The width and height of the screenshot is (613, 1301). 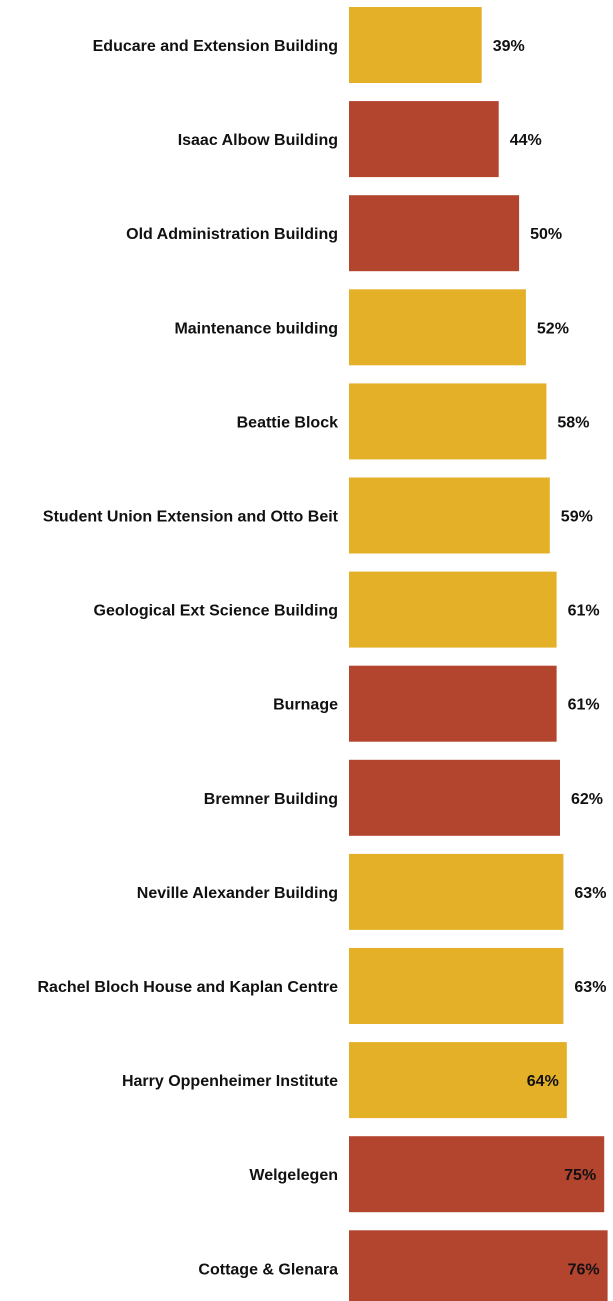 I want to click on category-label-10: Neville Alexander Building, so click(x=237, y=893).